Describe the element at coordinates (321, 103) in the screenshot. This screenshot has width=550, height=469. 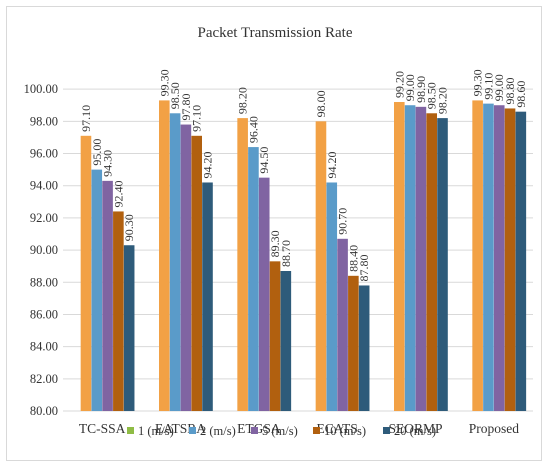
I see `data-label: 98.00` at that location.